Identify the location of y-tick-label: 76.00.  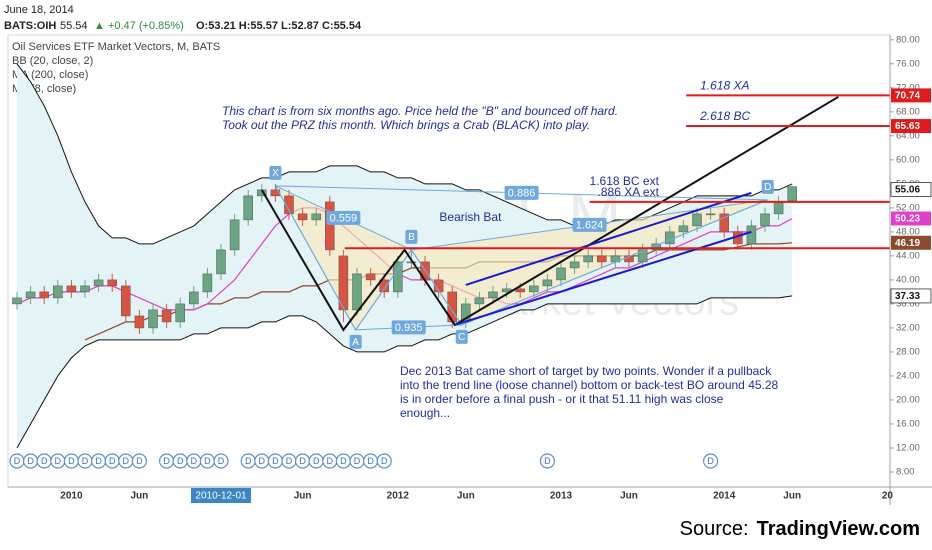
(908, 63).